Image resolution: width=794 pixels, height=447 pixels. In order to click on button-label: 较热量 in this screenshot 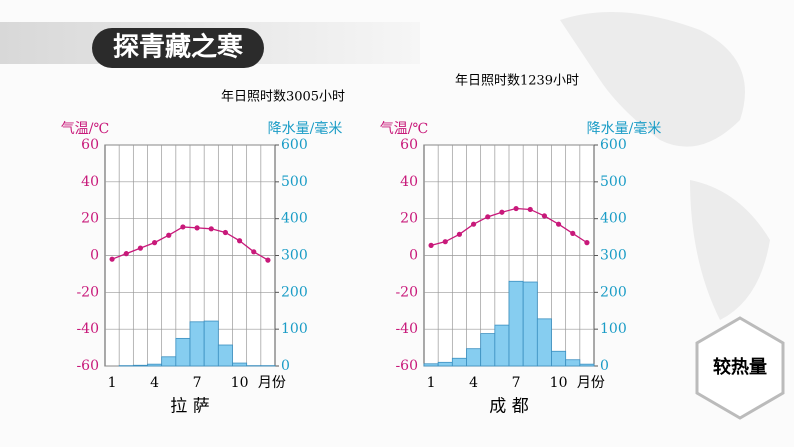, I will do `click(740, 367)`.